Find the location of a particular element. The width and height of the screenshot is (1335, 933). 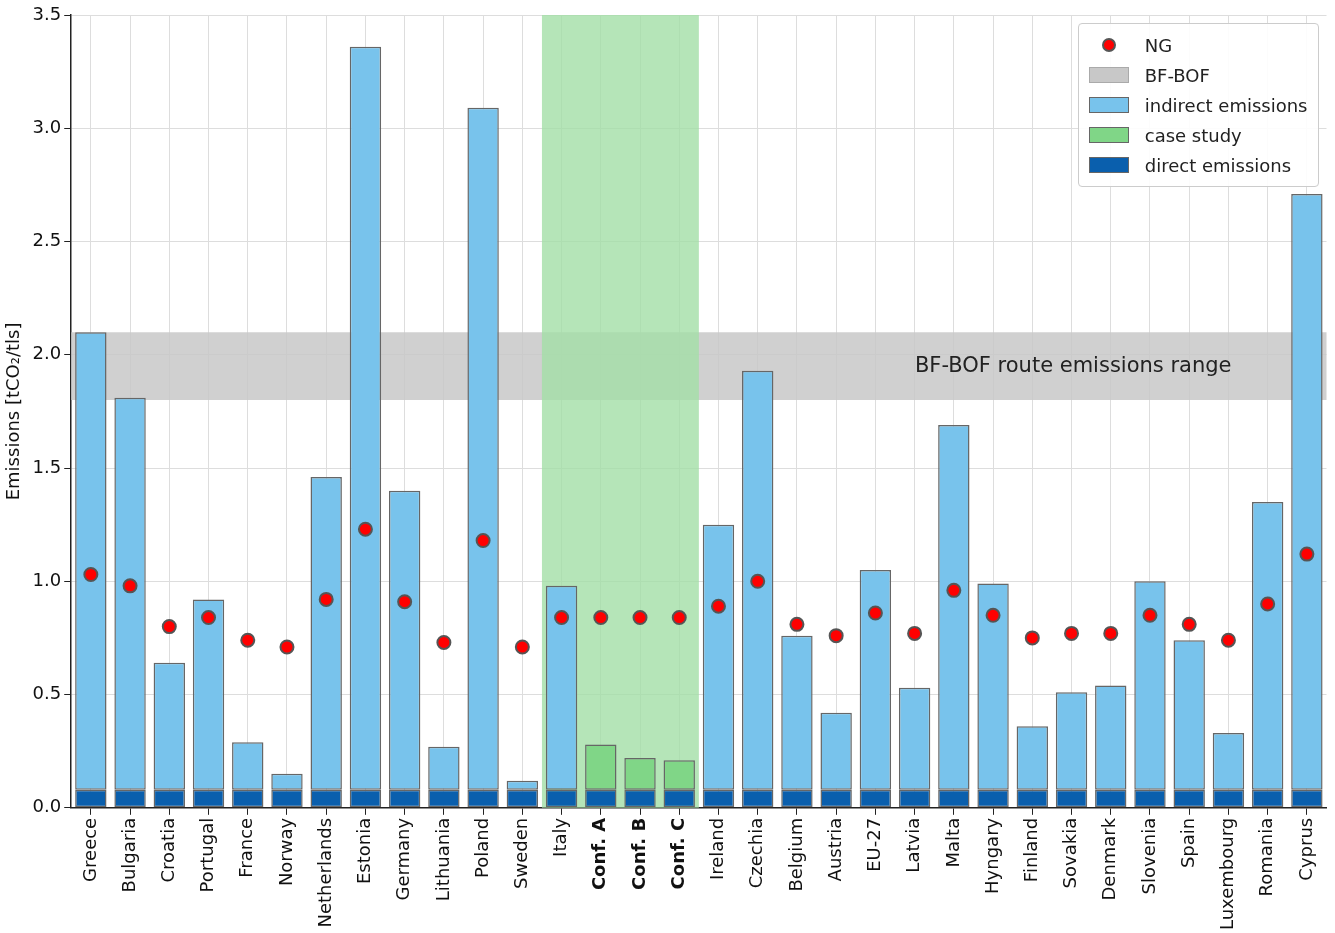

x-tick-label: Czechia is located at coordinates (756, 853).